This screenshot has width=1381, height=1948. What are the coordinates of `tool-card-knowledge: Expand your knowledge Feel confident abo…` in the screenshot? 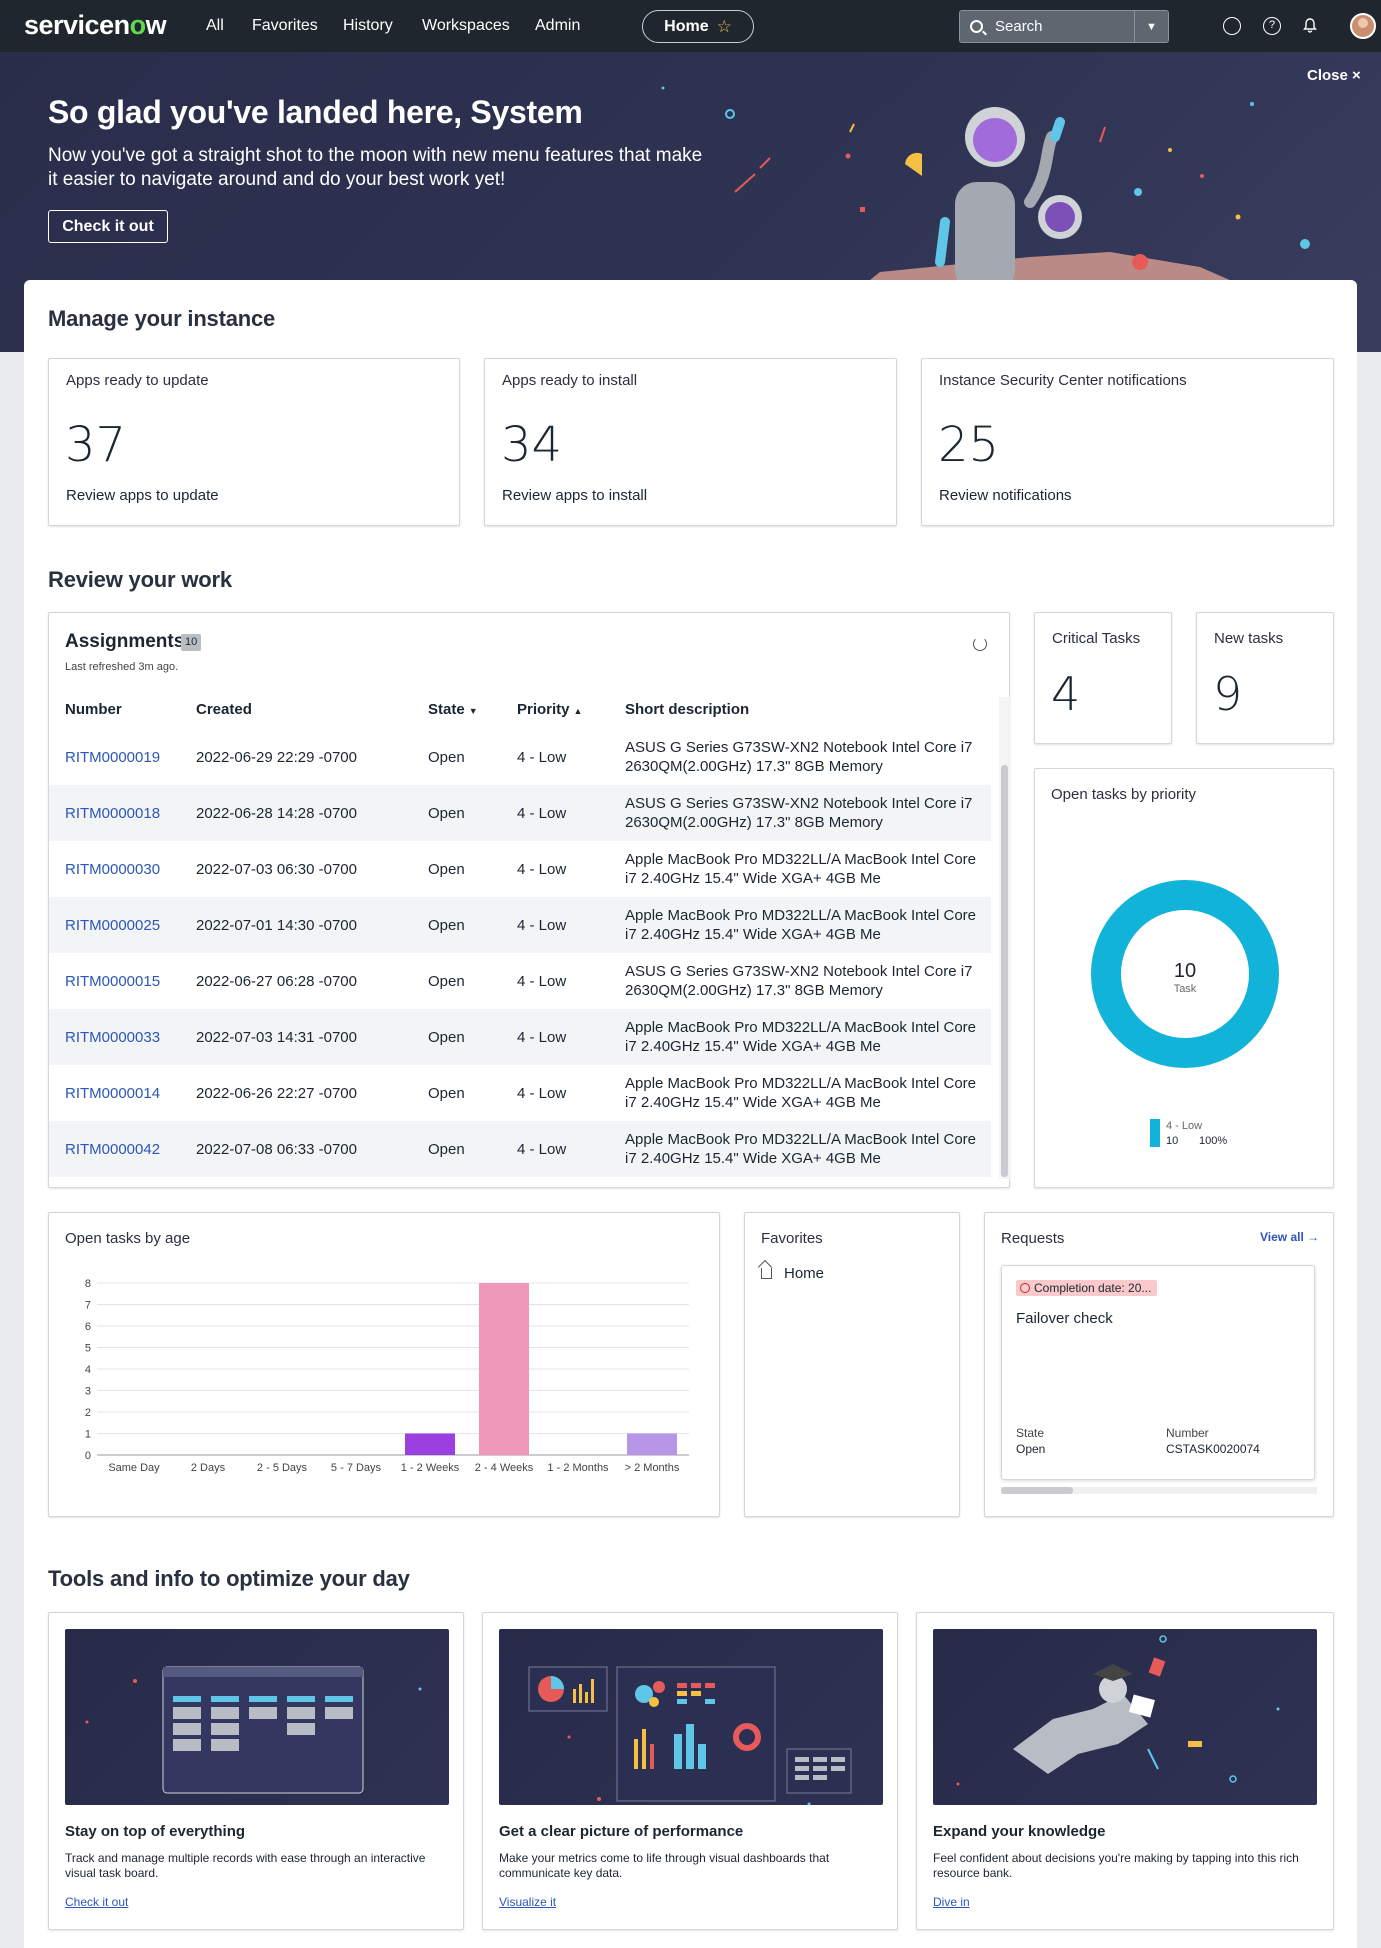 It's located at (1125, 1771).